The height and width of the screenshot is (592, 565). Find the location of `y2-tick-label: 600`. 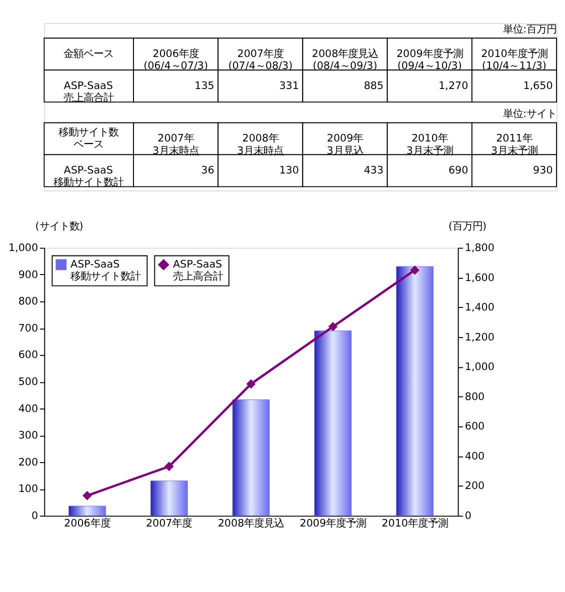

y2-tick-label: 600 is located at coordinates (474, 426).